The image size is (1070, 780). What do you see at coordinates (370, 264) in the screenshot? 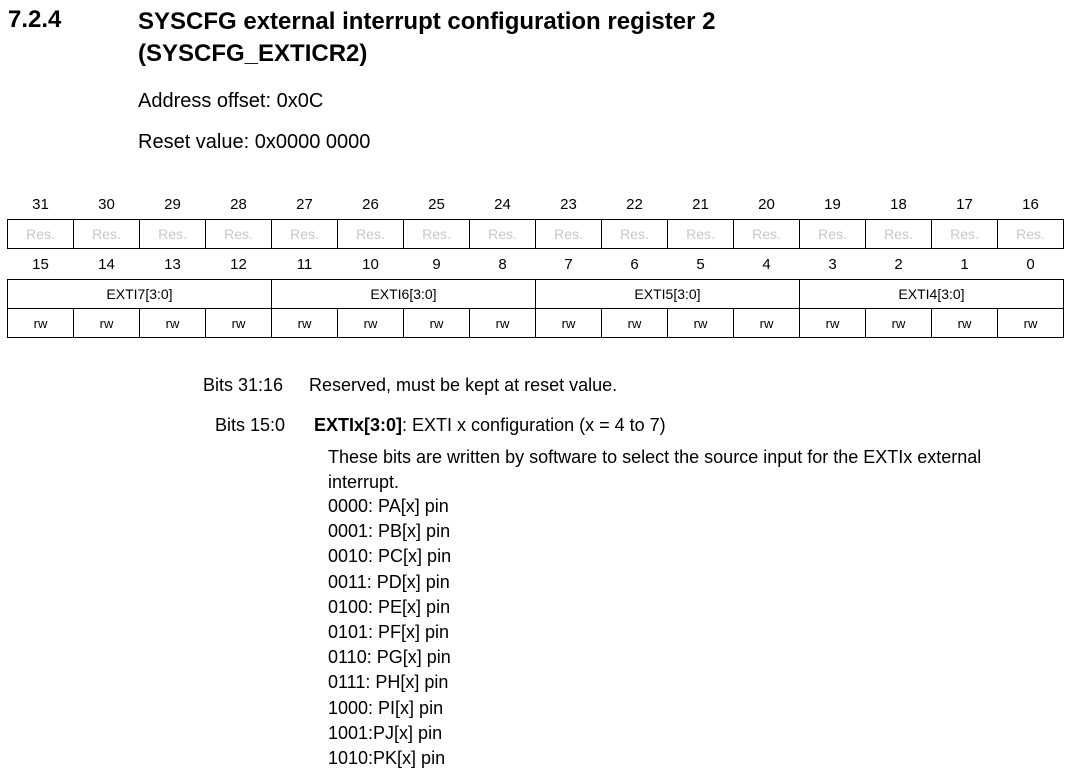
I see `bit-number: 10` at bounding box center [370, 264].